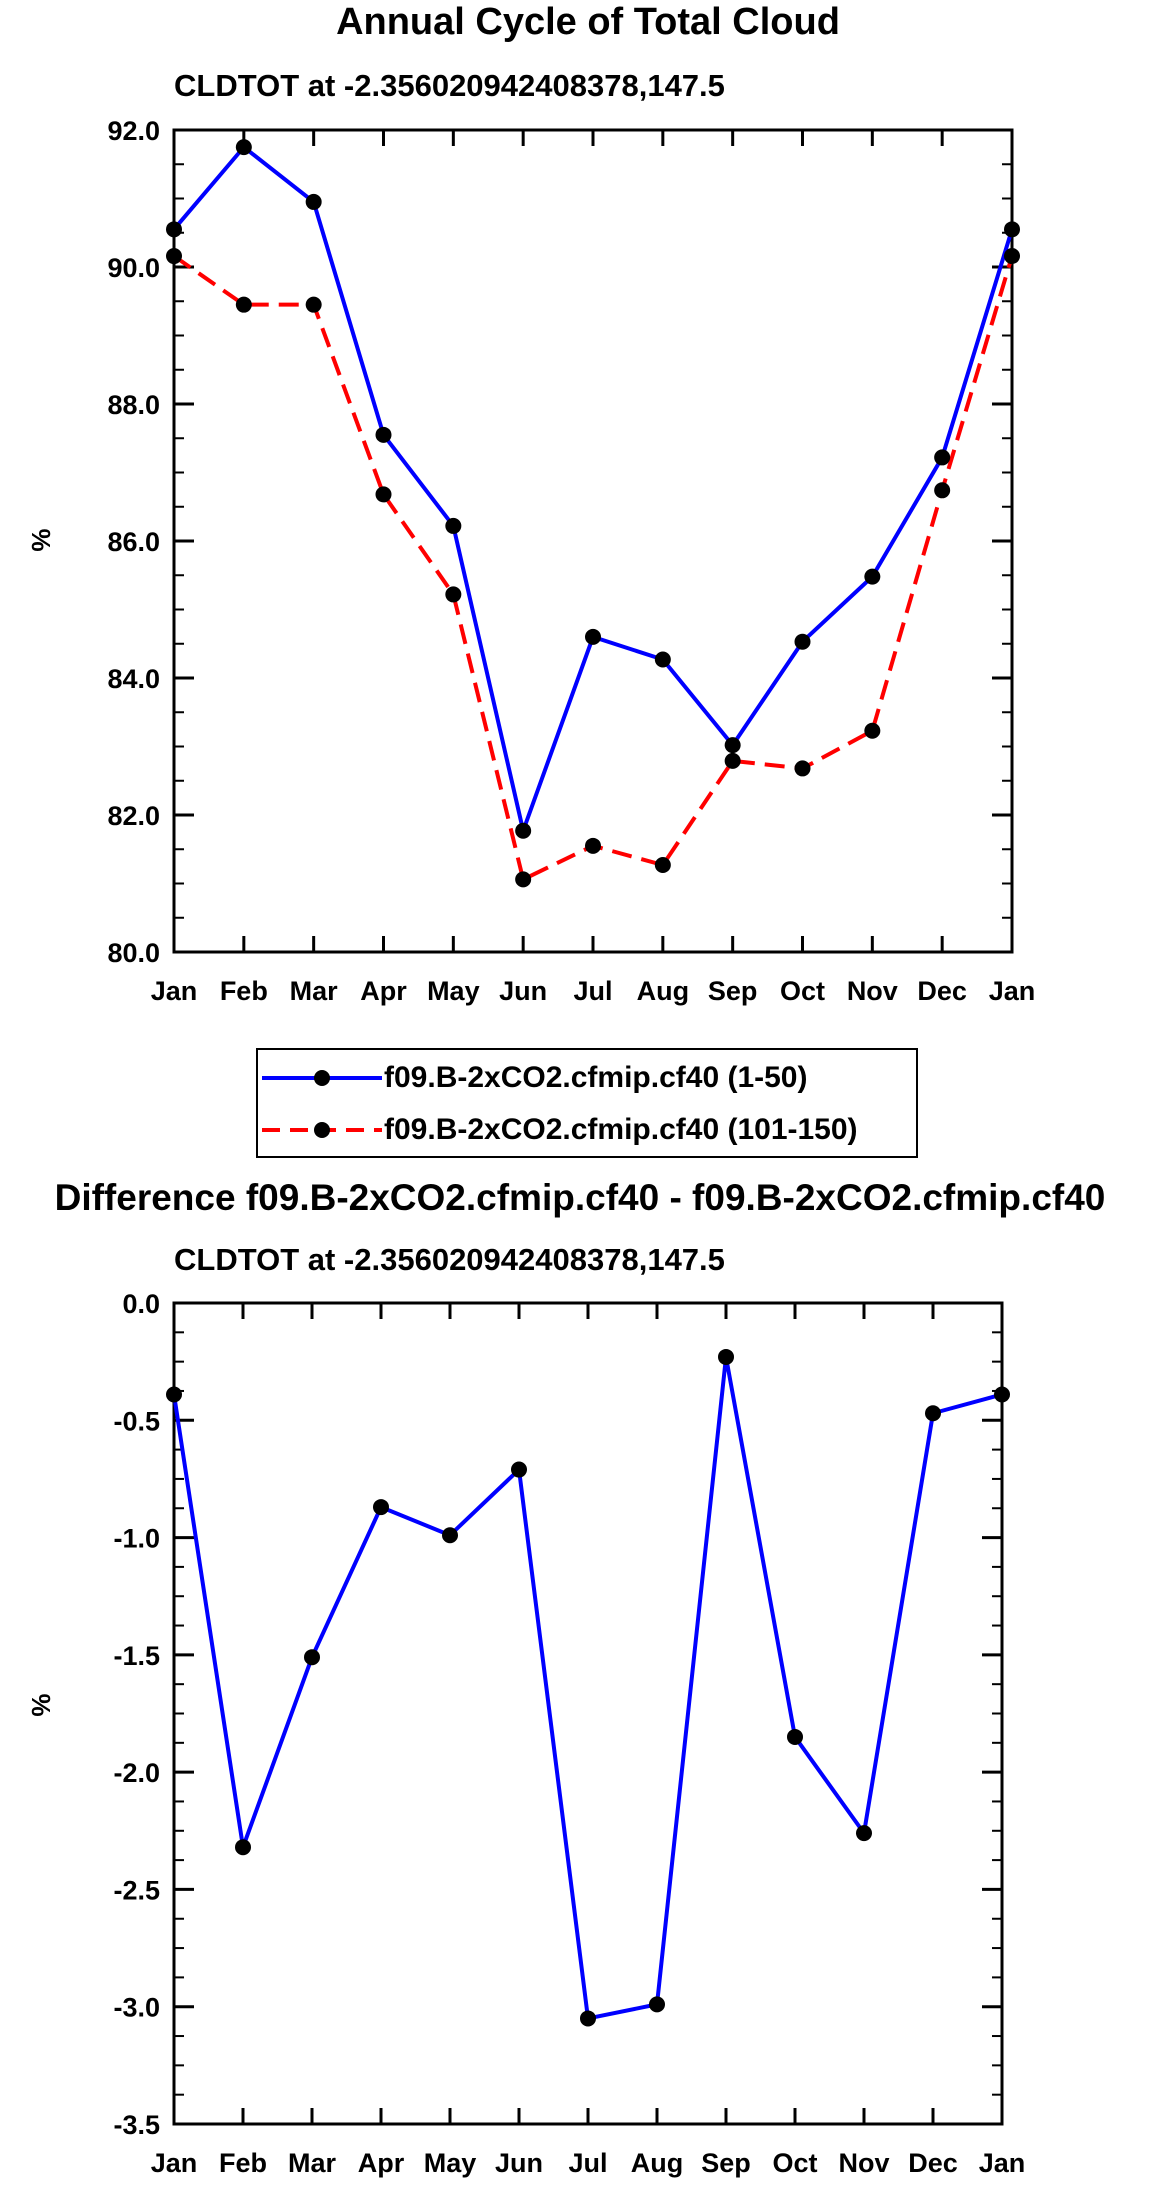 Image resolution: width=1161 pixels, height=2190 pixels. I want to click on chart2-ytick-label: -3.0, so click(136, 2008).